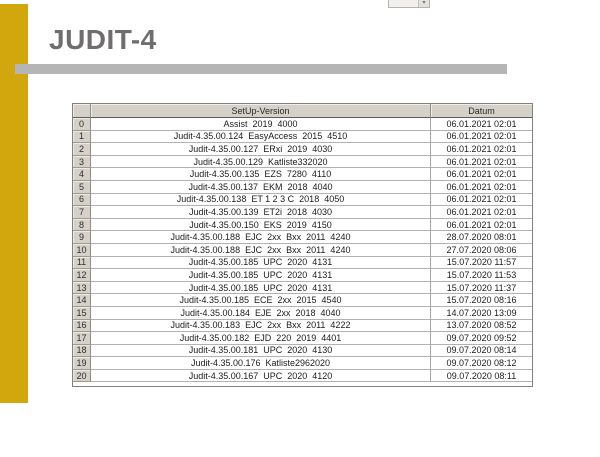  Describe the element at coordinates (481, 300) in the screenshot. I see `datum-cell: 15.07.2020 08:16` at that location.